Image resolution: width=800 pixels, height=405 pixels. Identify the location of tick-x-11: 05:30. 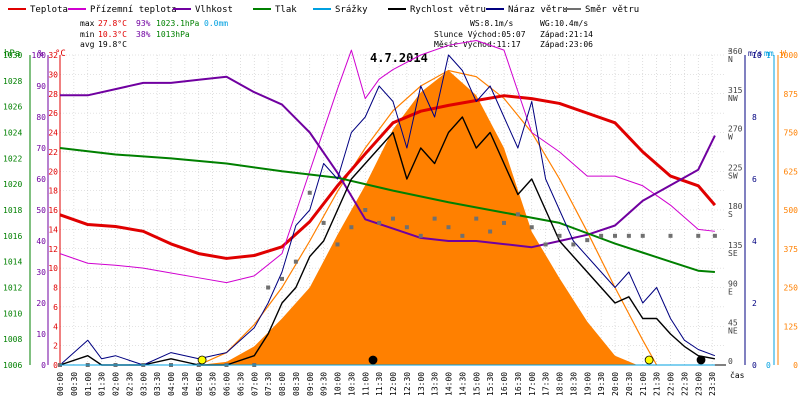
(213, 384).